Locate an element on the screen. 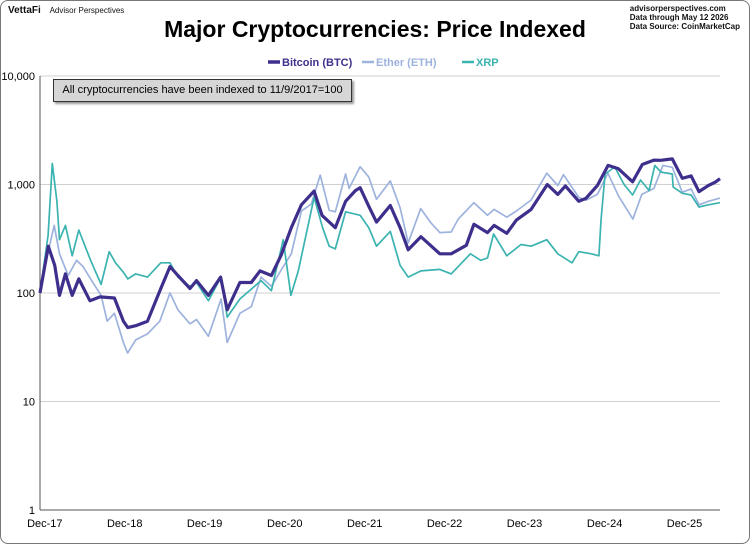 The image size is (750, 544). source-line-site: advisorperspectives.com is located at coordinates (677, 8).